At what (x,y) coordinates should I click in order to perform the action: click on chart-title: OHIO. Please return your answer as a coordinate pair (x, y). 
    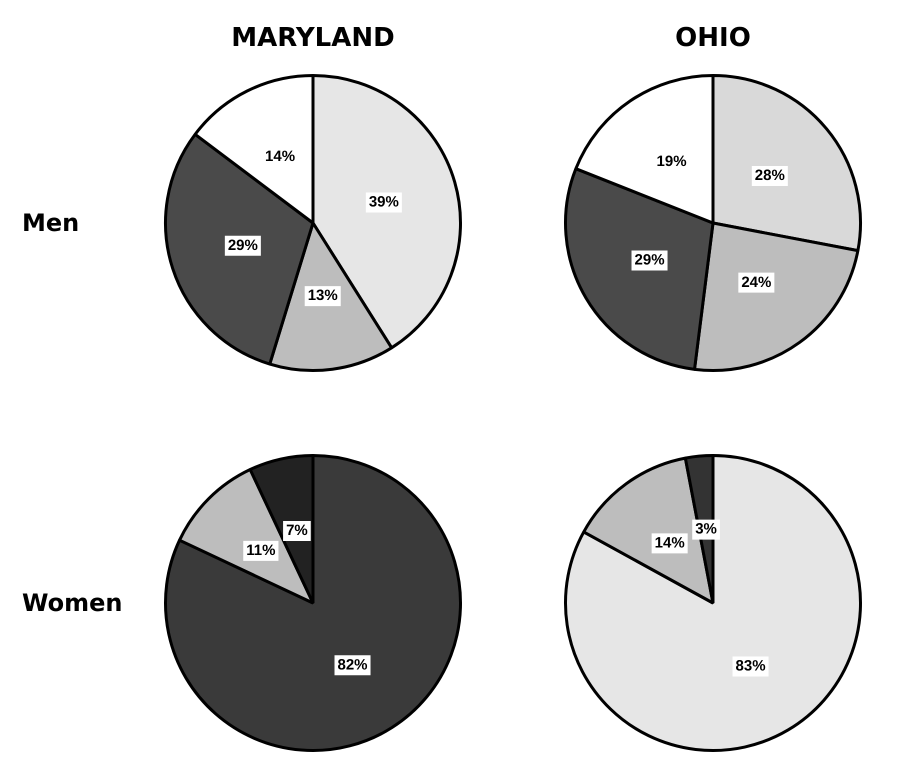
    Looking at the image, I should click on (713, 38).